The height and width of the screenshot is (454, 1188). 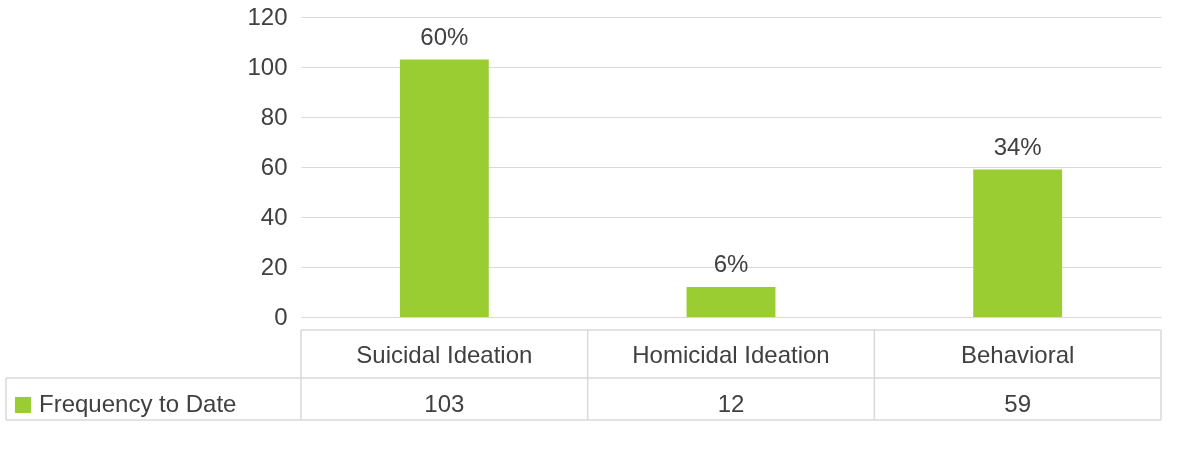 I want to click on annotation: 34%, so click(x=1017, y=146).